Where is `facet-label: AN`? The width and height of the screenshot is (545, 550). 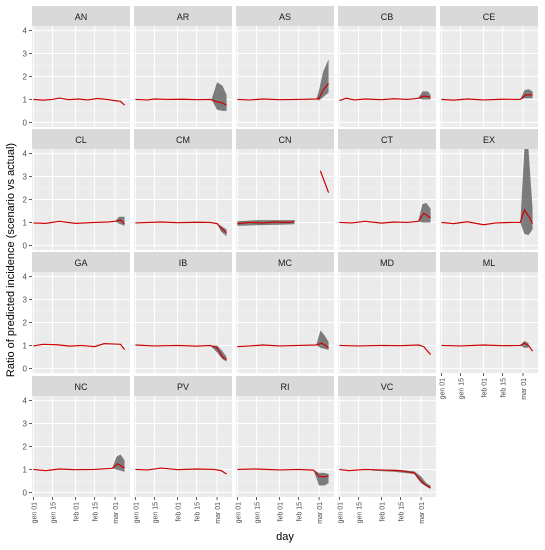 facet-label: AN is located at coordinates (81, 17).